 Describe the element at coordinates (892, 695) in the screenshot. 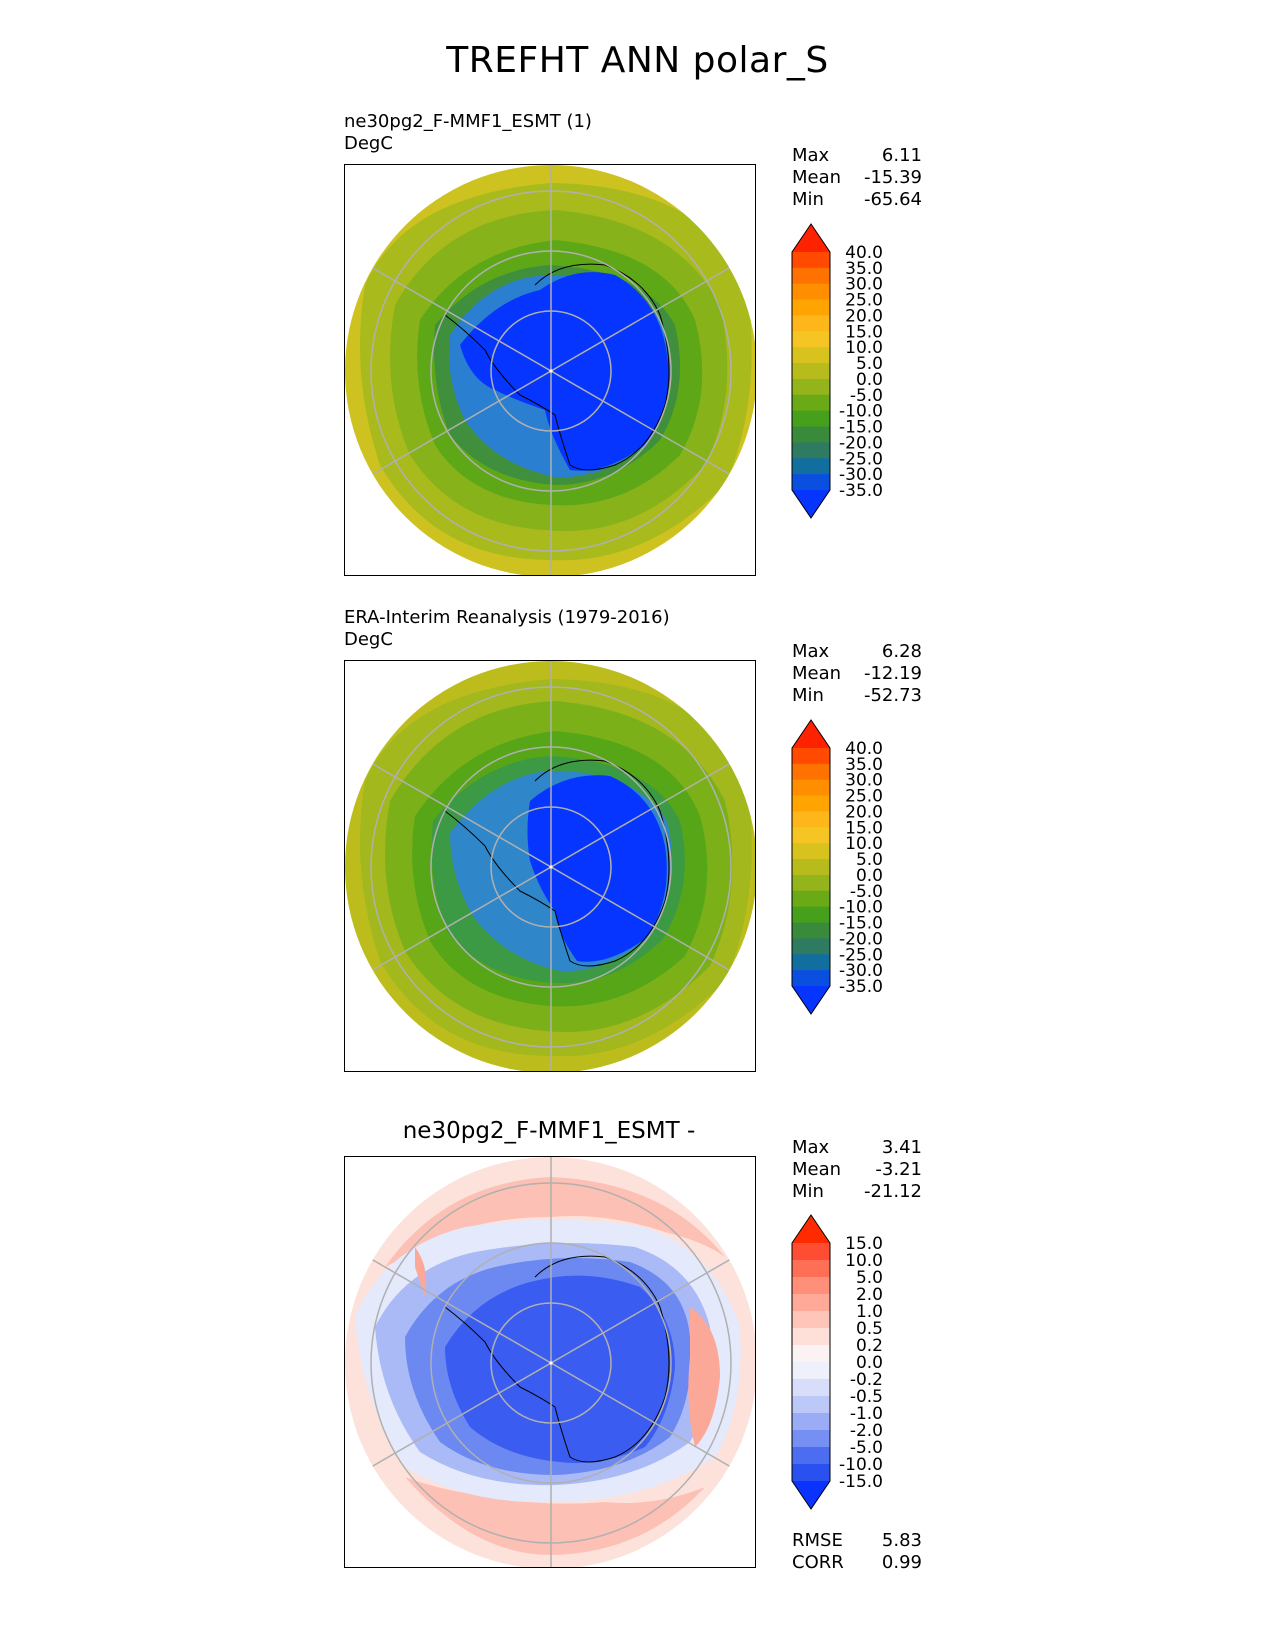

I see `panel2-min-value: -52.73` at that location.